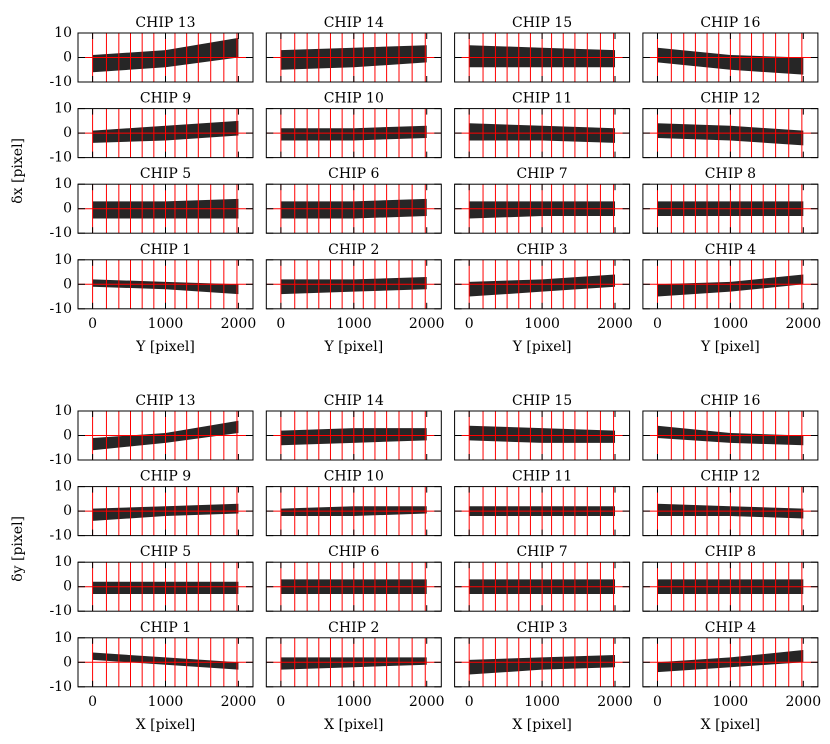  I want to click on y-axis-label: δy [pixel], so click(18, 549).